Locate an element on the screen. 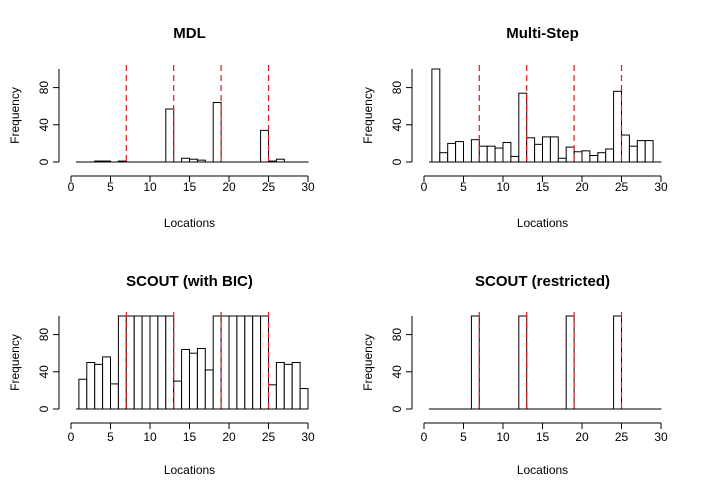 This screenshot has width=708, height=494. chart-title: Multi-Step is located at coordinates (542, 33).